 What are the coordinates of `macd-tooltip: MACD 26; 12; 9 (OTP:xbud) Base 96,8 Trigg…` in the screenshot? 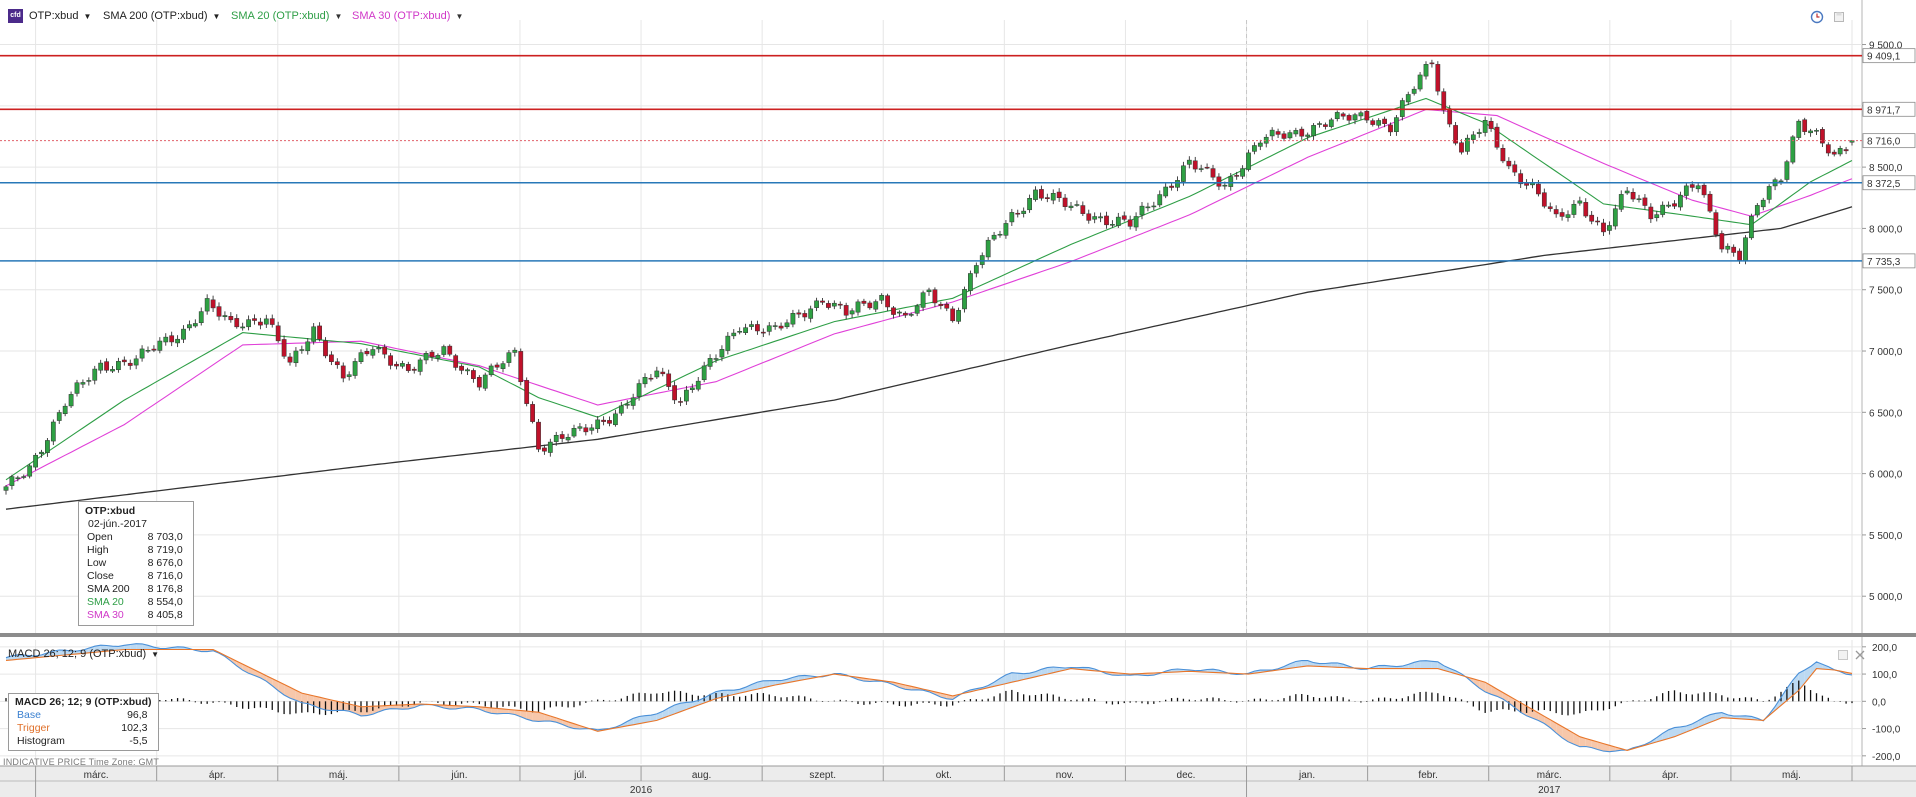 It's located at (83, 722).